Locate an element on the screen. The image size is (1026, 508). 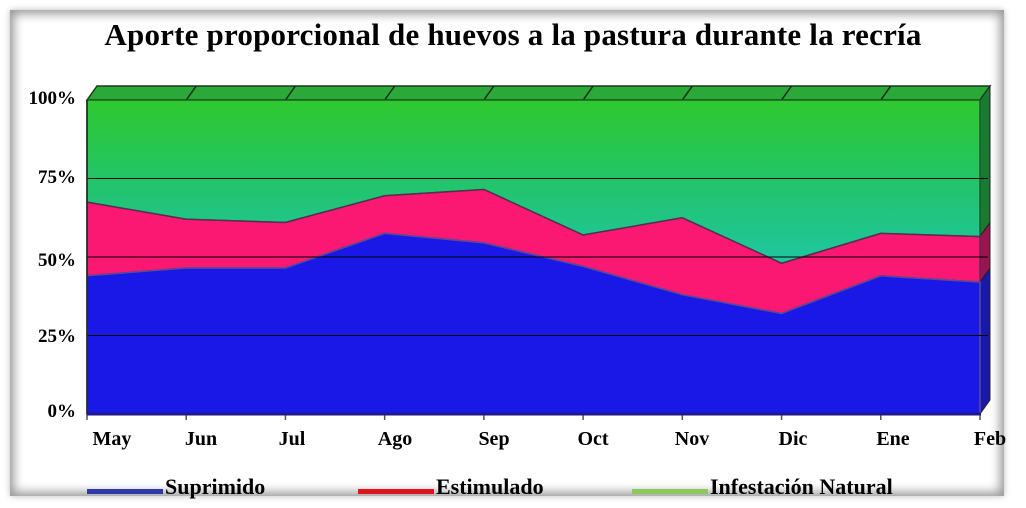
x-tick-label: Nov is located at coordinates (692, 439).